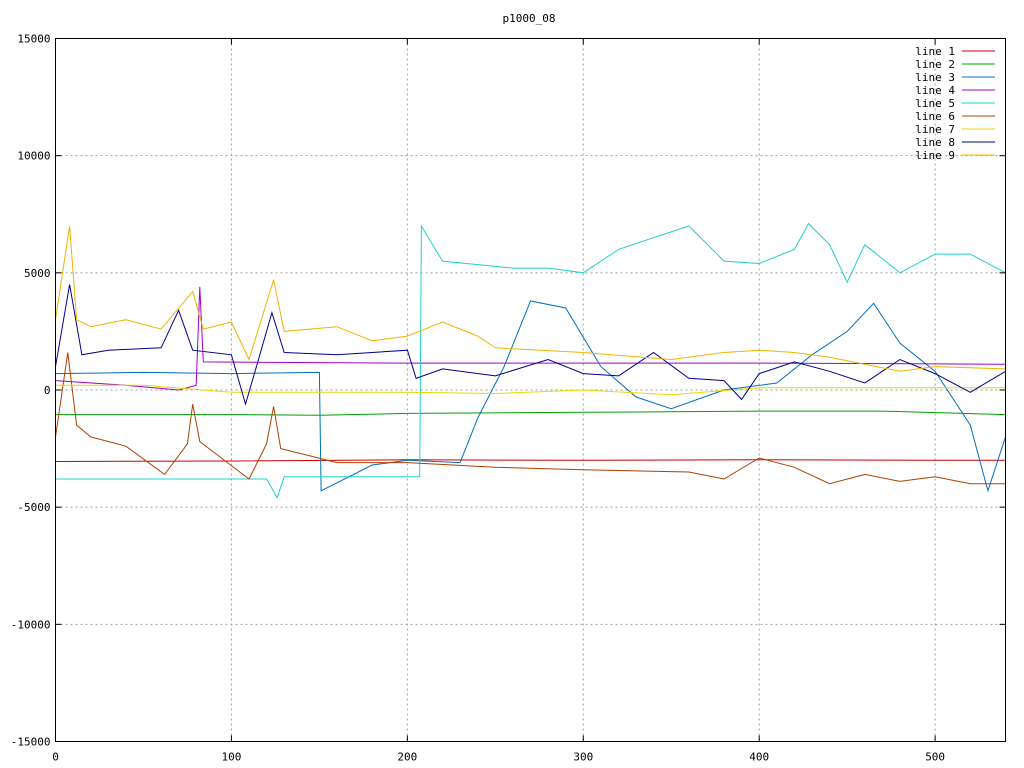 This screenshot has height=768, width=1024. I want to click on x-tick-label: 500, so click(935, 757).